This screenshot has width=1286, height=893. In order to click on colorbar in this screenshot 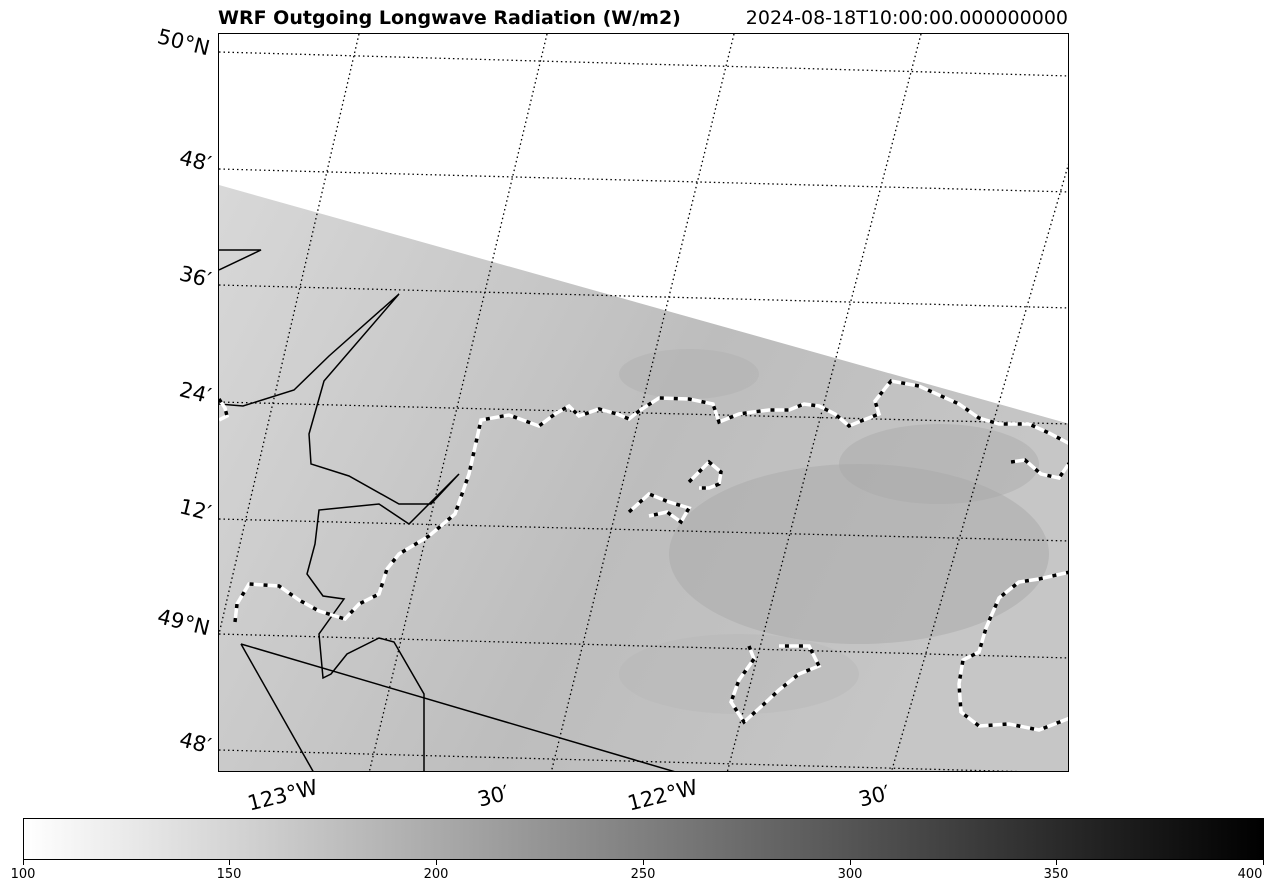, I will do `click(643, 839)`.